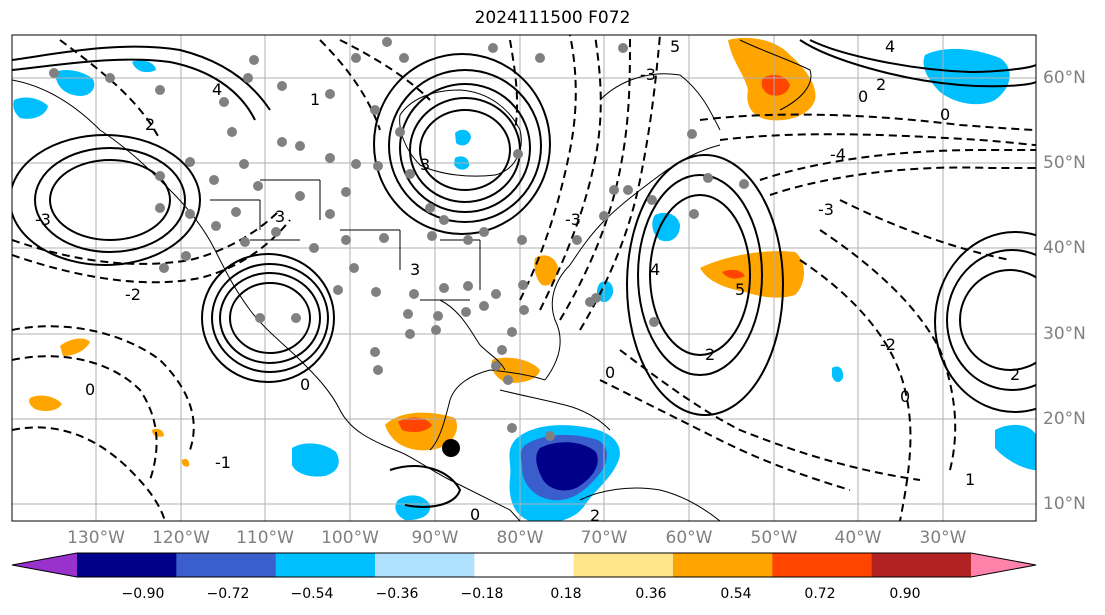 Image resolution: width=1105 pixels, height=615 pixels. Describe the element at coordinates (30, 108) in the screenshot. I see `blue-anomaly-alaska` at that location.